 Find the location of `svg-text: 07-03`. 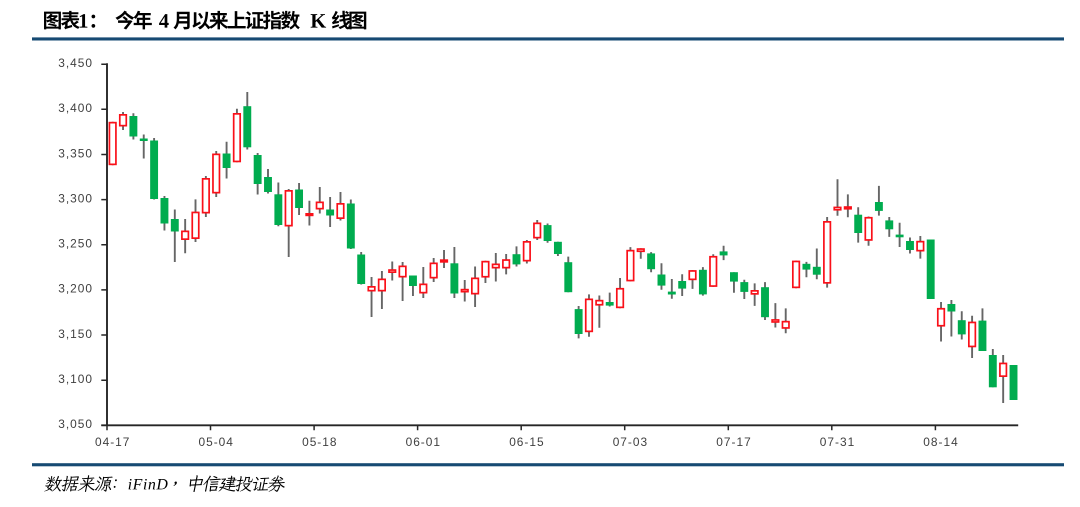

svg-text: 07-03 is located at coordinates (630, 442).